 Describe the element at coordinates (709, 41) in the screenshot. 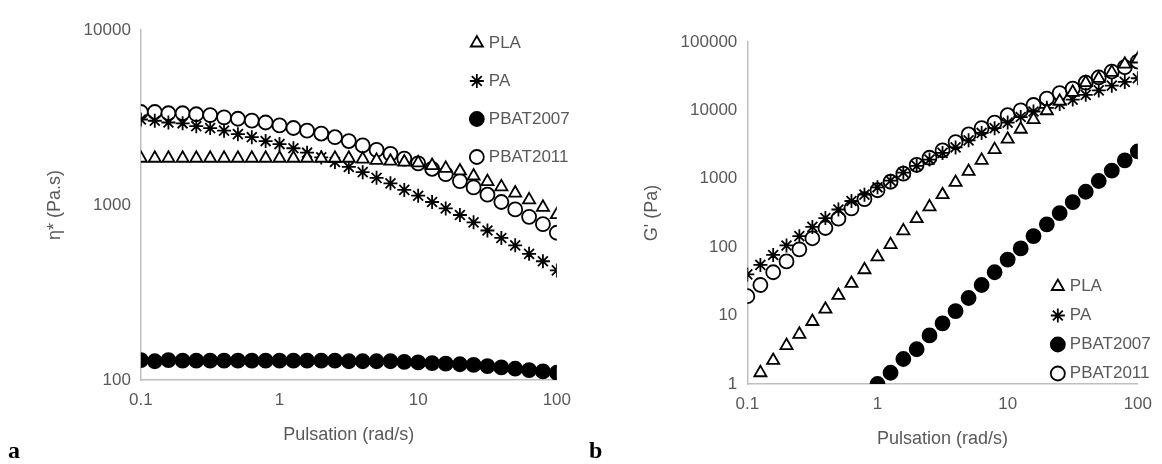

I see `y-tick-label: 100000` at that location.